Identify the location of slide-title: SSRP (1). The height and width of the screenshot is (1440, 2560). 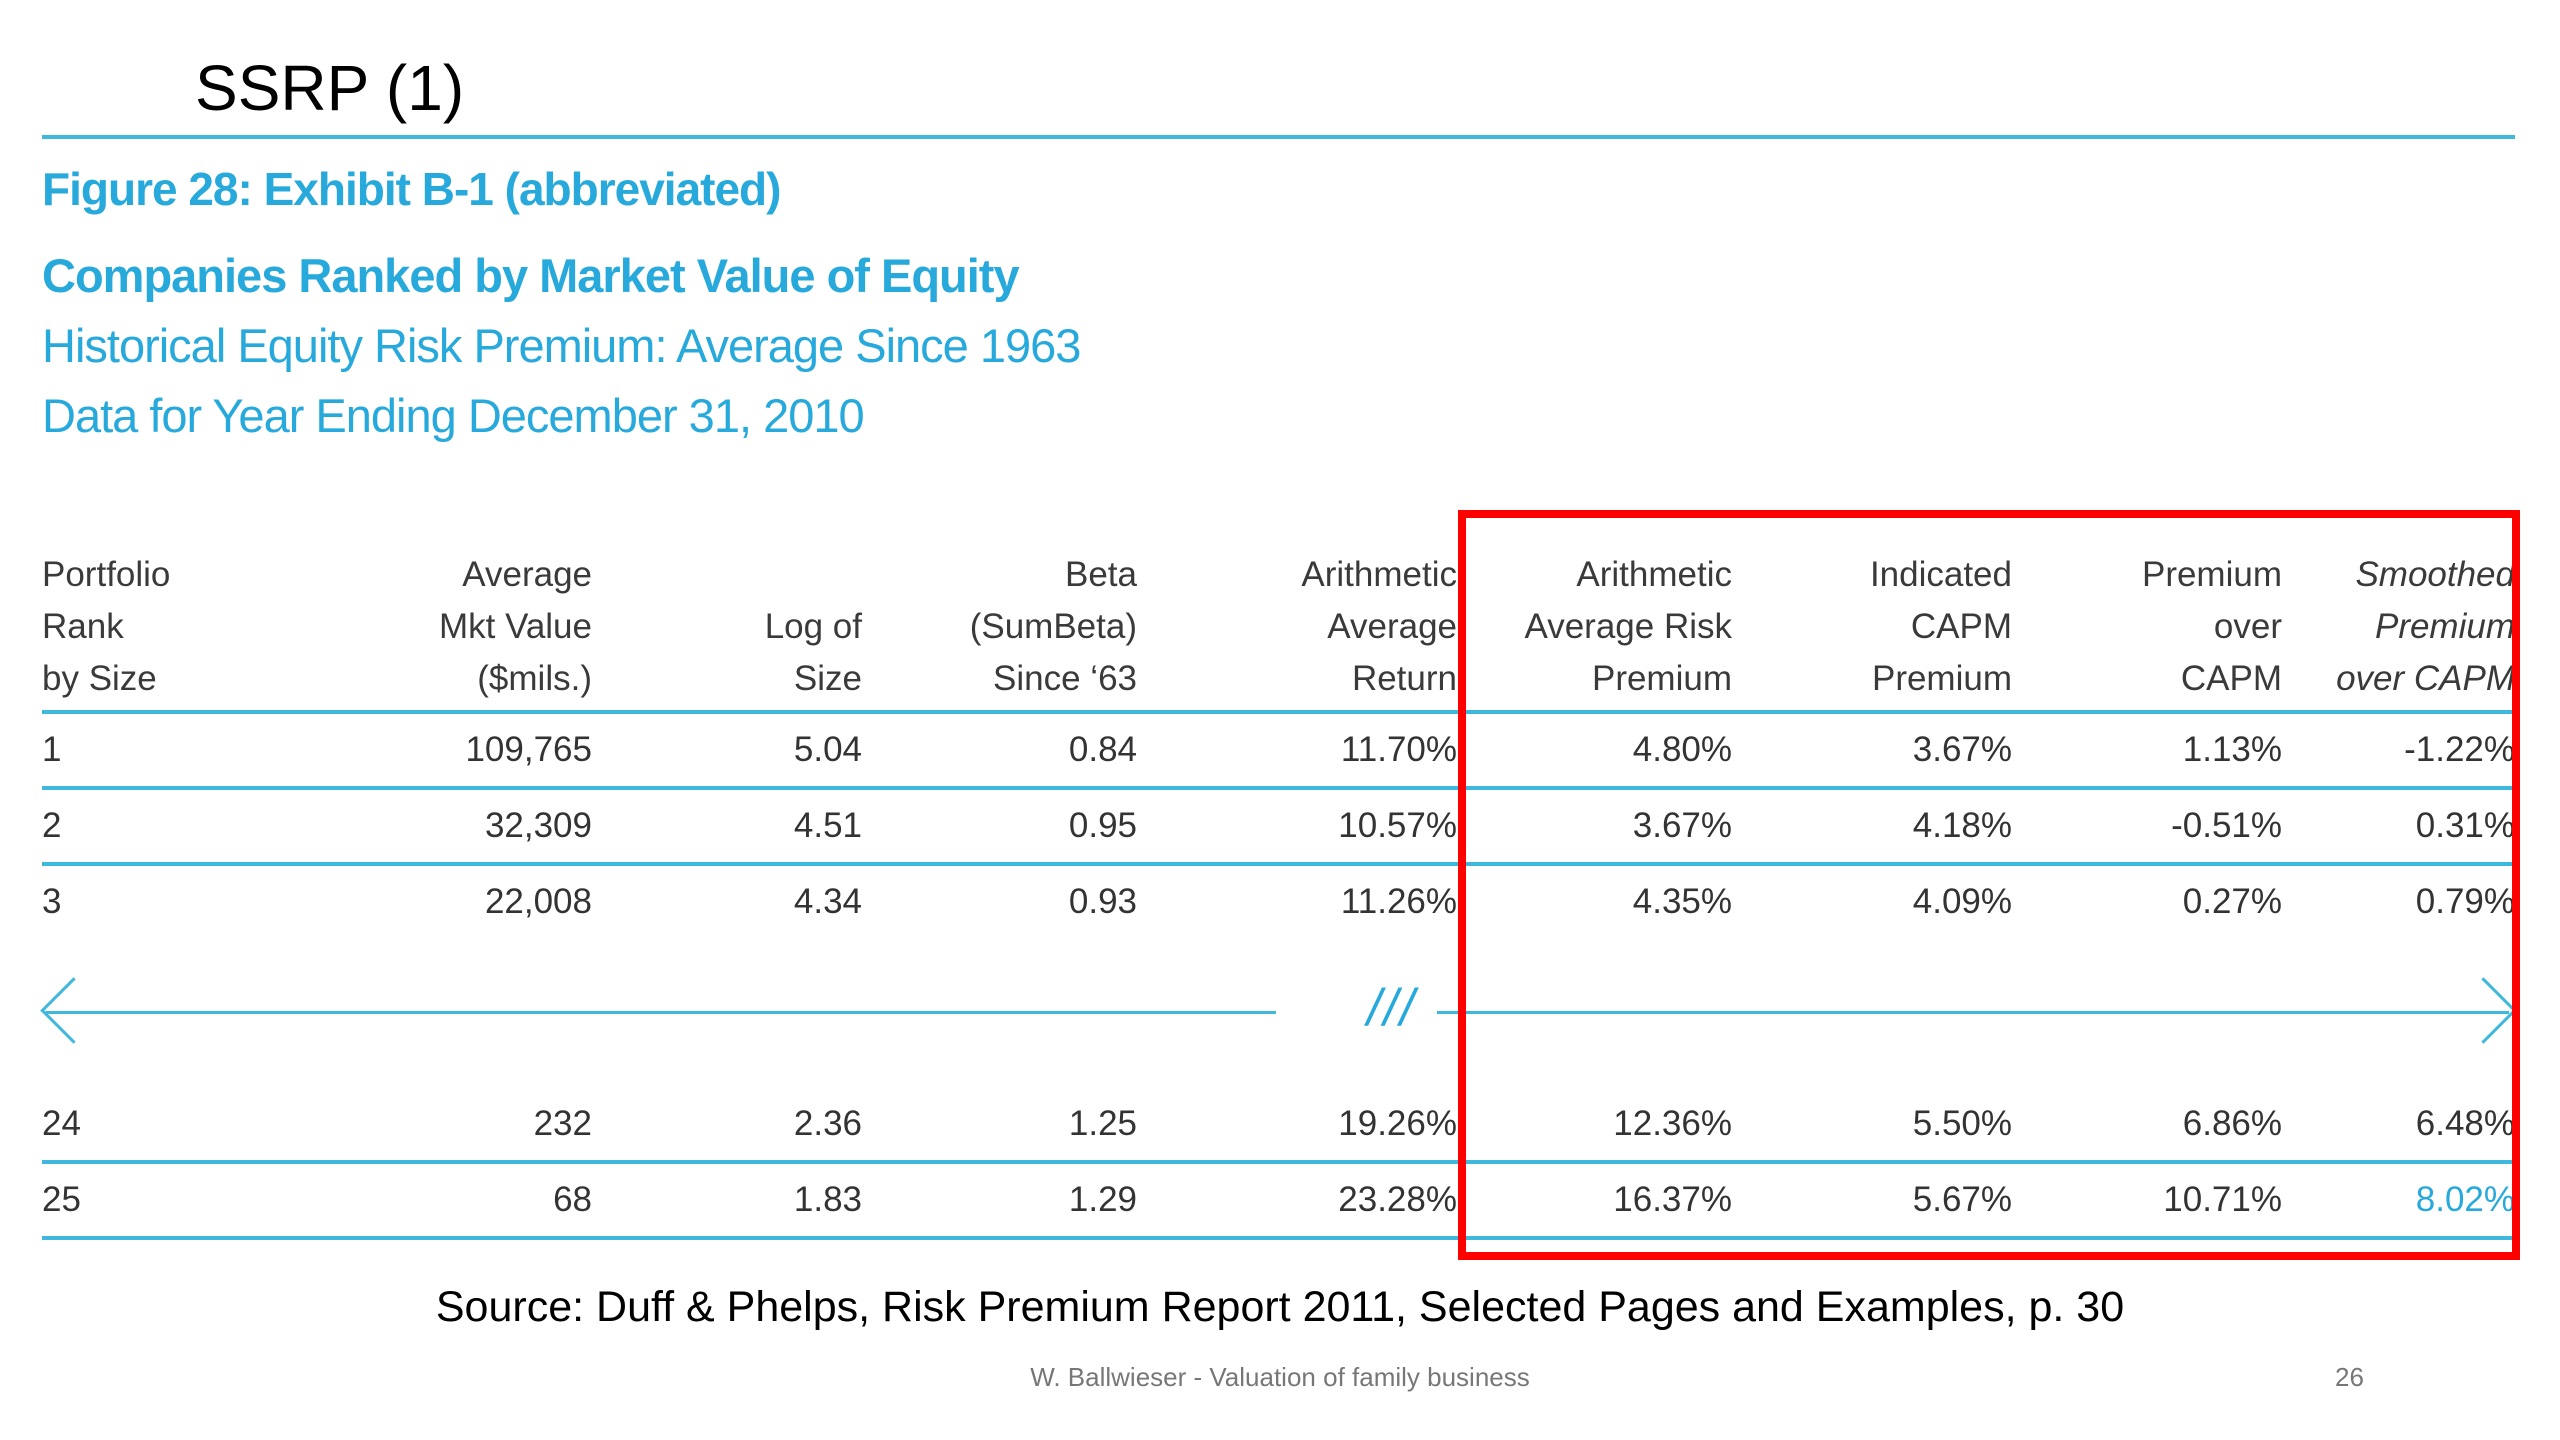
(330, 88).